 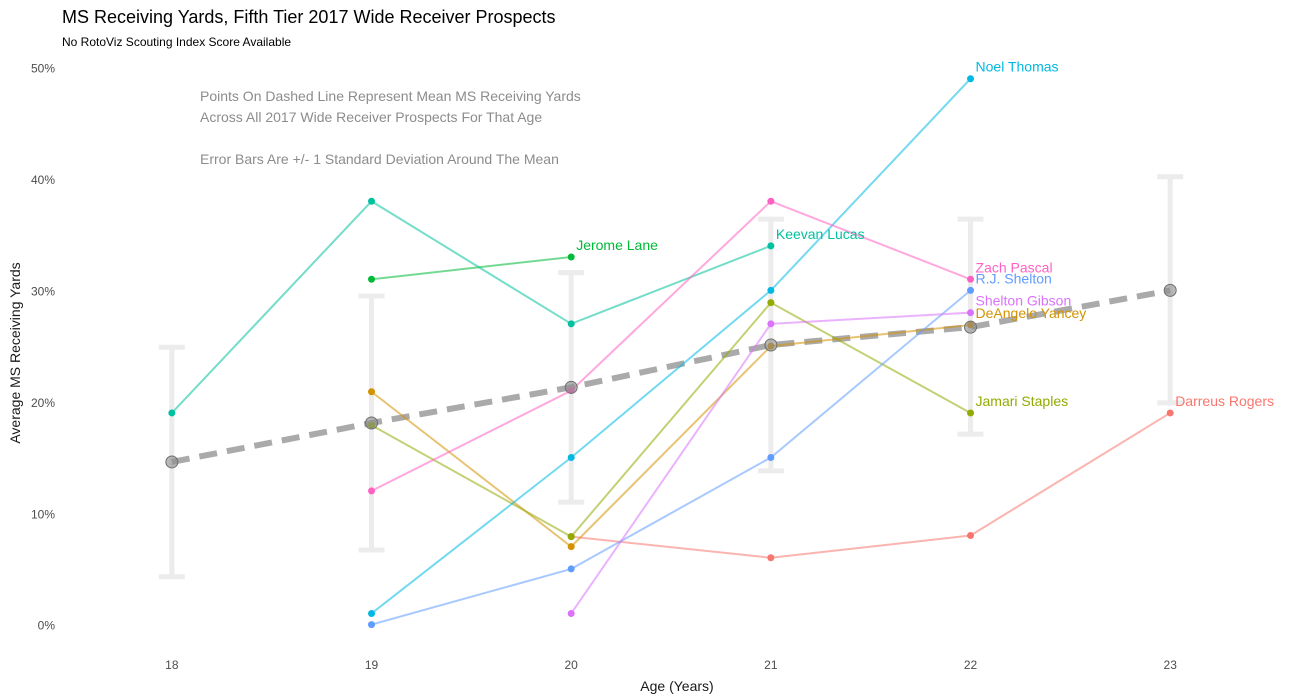 What do you see at coordinates (572, 665) in the screenshot?
I see `x-tick-label: 20` at bounding box center [572, 665].